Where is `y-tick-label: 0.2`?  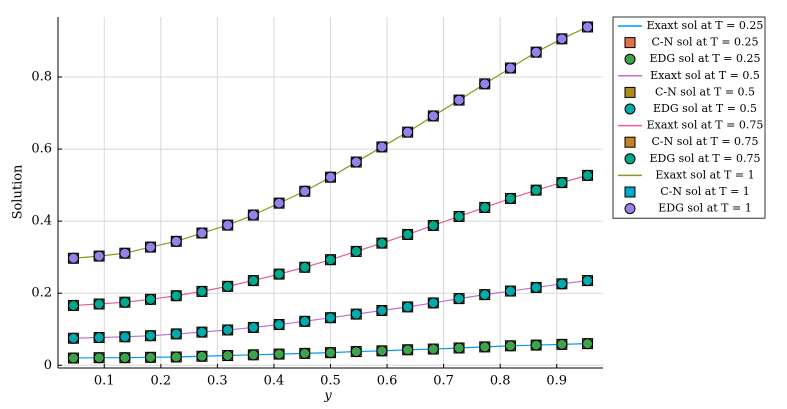
y-tick-label: 0.2 is located at coordinates (41, 293).